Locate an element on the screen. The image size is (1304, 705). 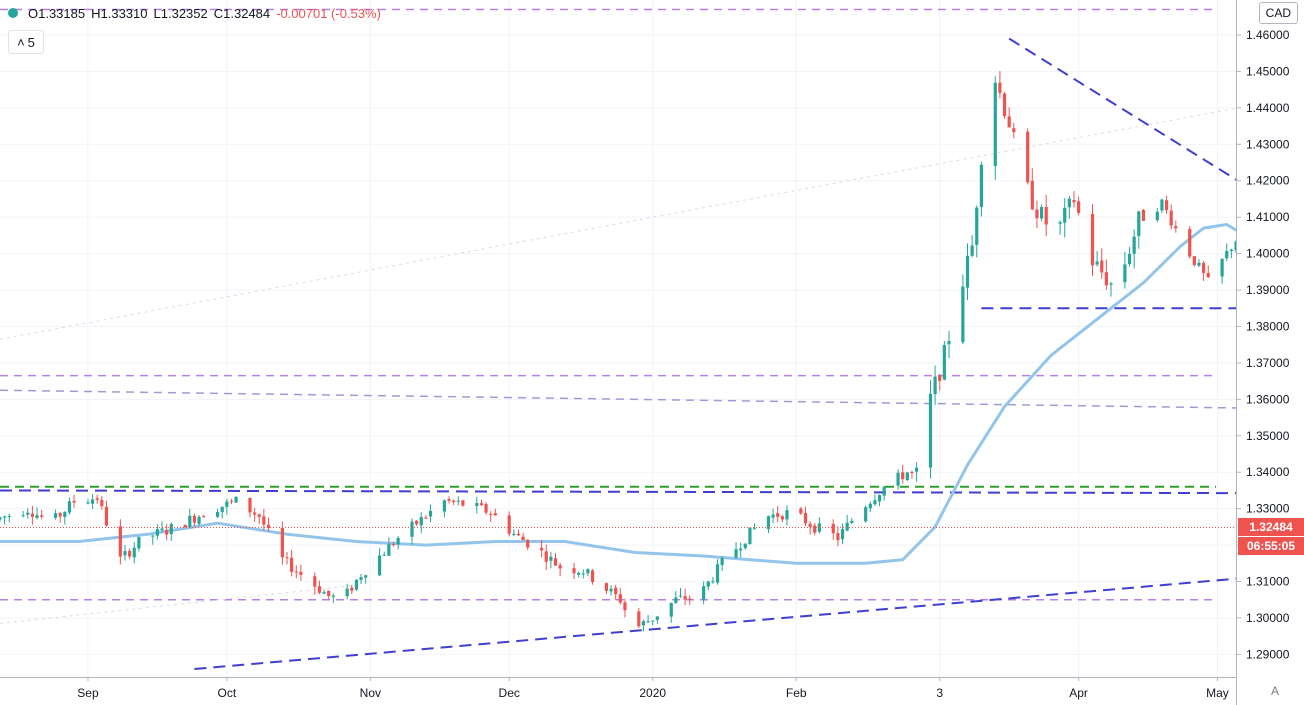
time-tick-label: Apr is located at coordinates (1078, 693).